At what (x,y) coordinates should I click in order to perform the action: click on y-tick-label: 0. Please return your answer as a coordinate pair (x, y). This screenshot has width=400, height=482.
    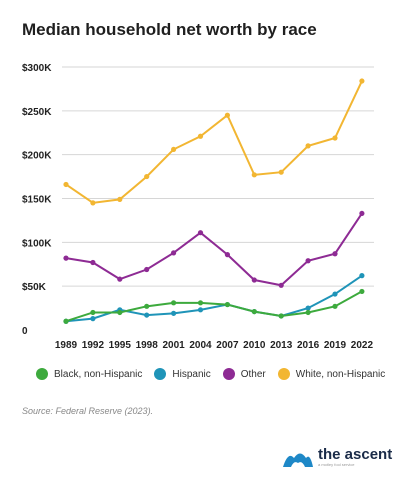
    Looking at the image, I should click on (25, 331).